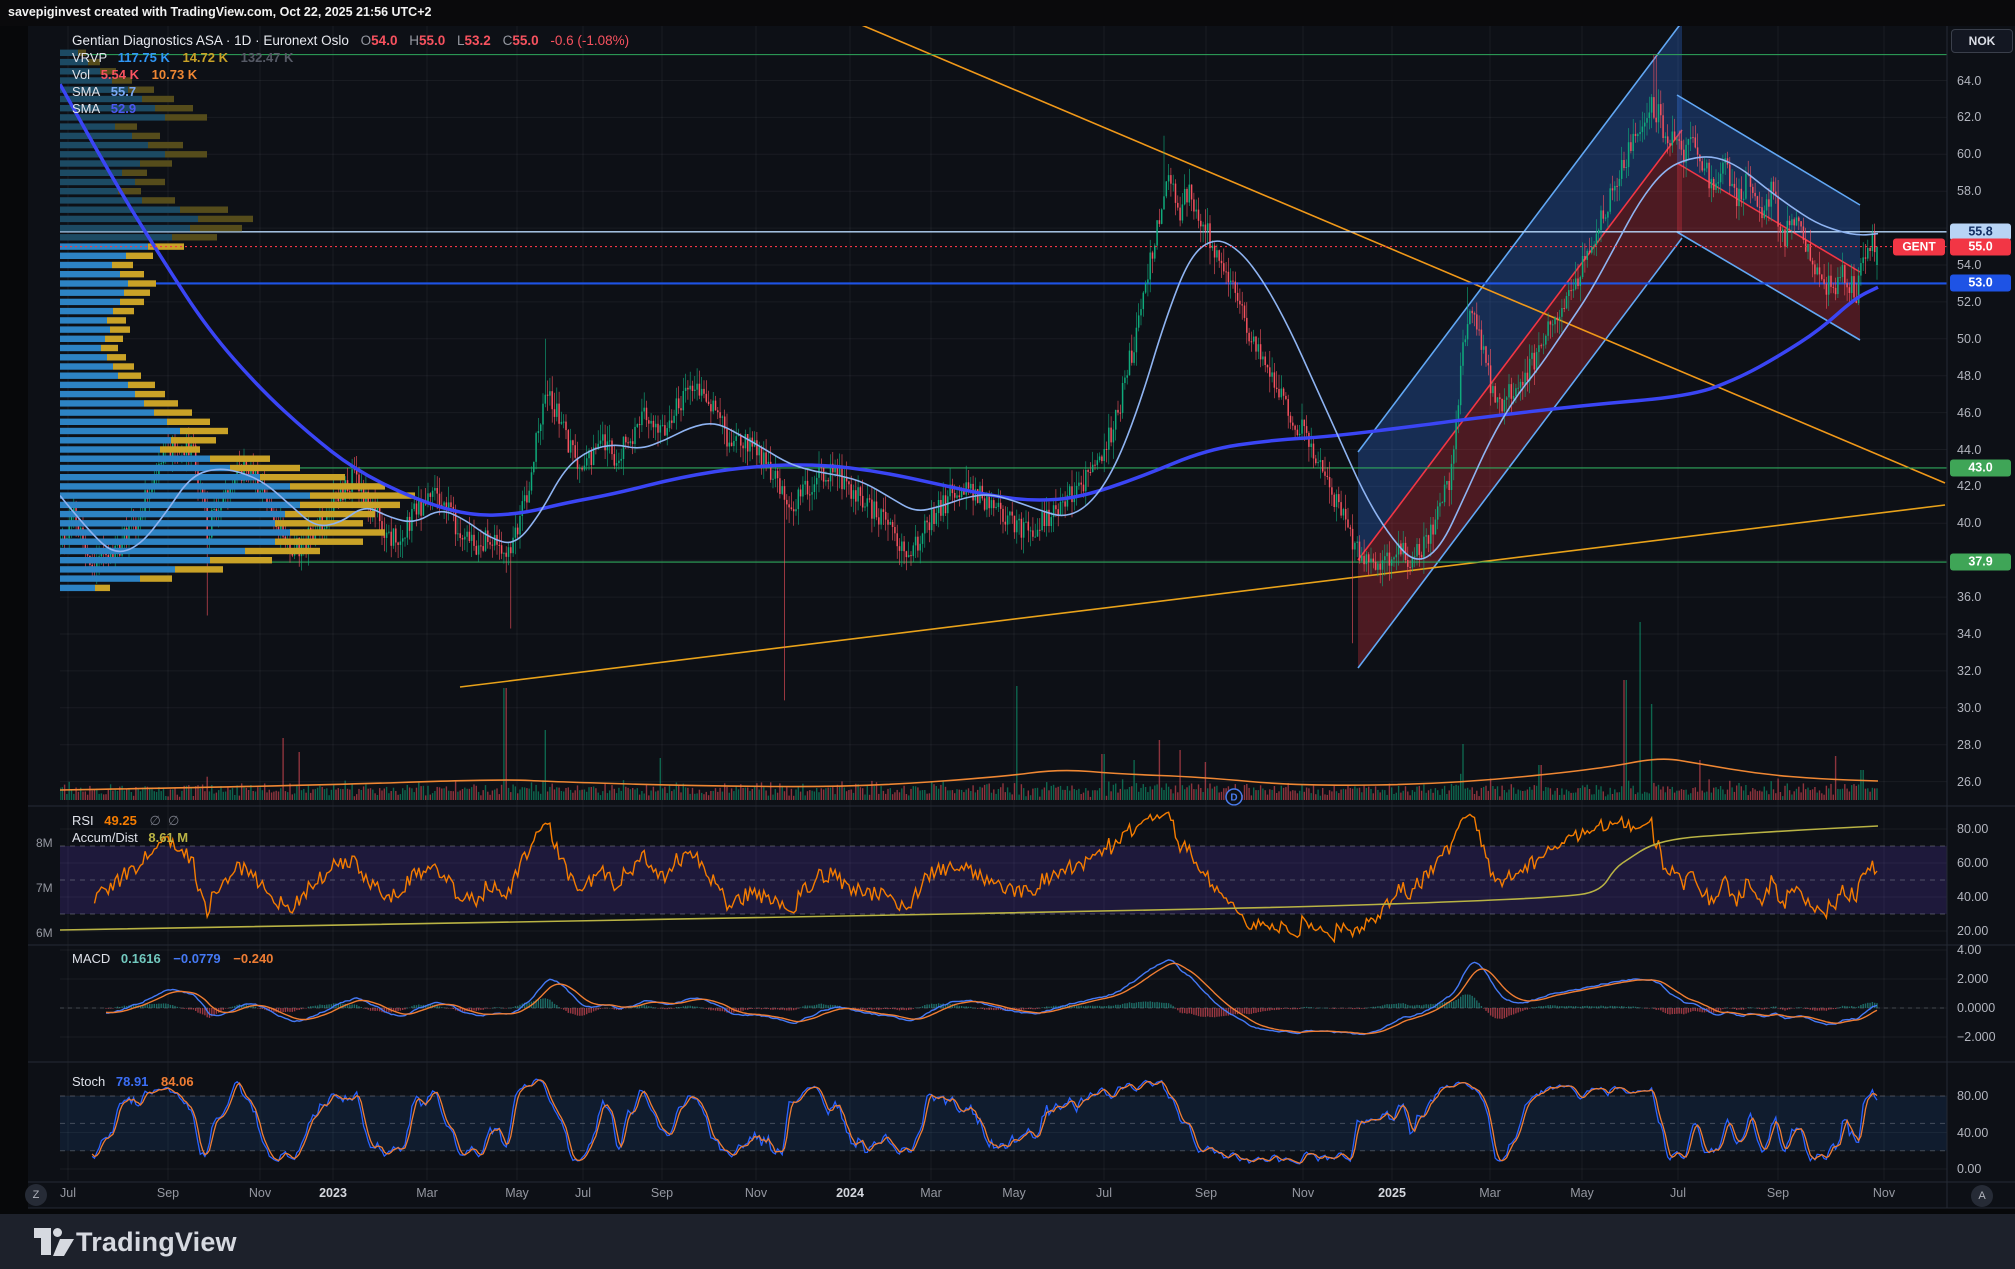  What do you see at coordinates (100, 578) in the screenshot?
I see `volume-profile-up-bar` at bounding box center [100, 578].